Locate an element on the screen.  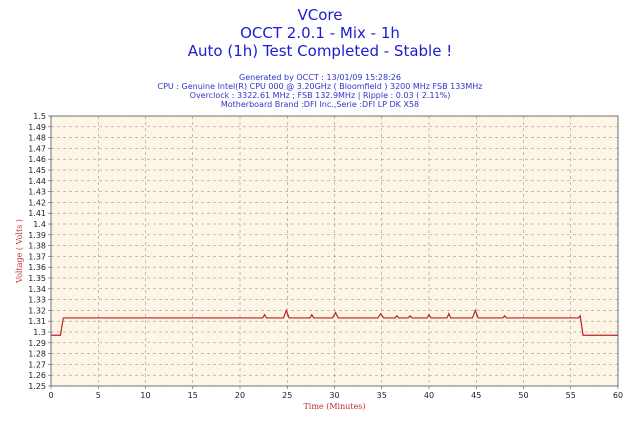
y-tick-label: 1.45 is located at coordinates (37, 170).